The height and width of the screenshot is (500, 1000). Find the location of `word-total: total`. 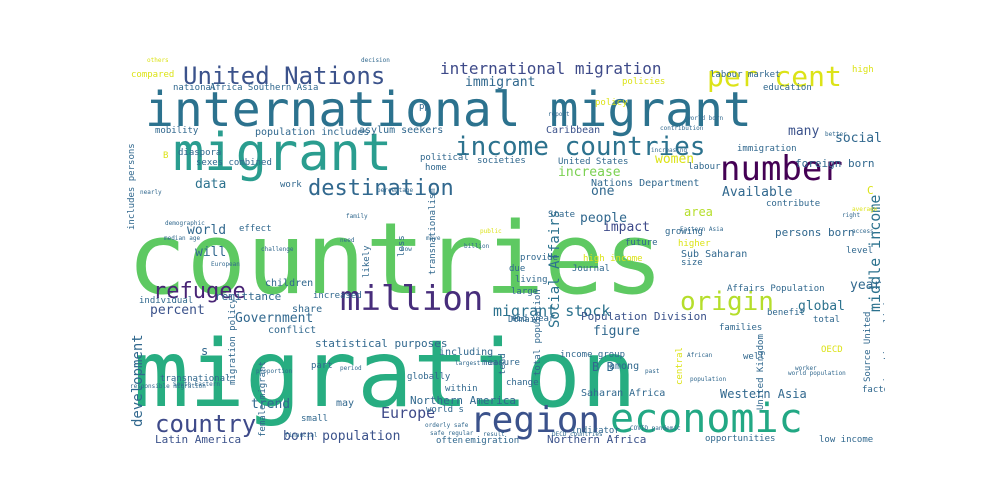

word-total: total is located at coordinates (826, 320).